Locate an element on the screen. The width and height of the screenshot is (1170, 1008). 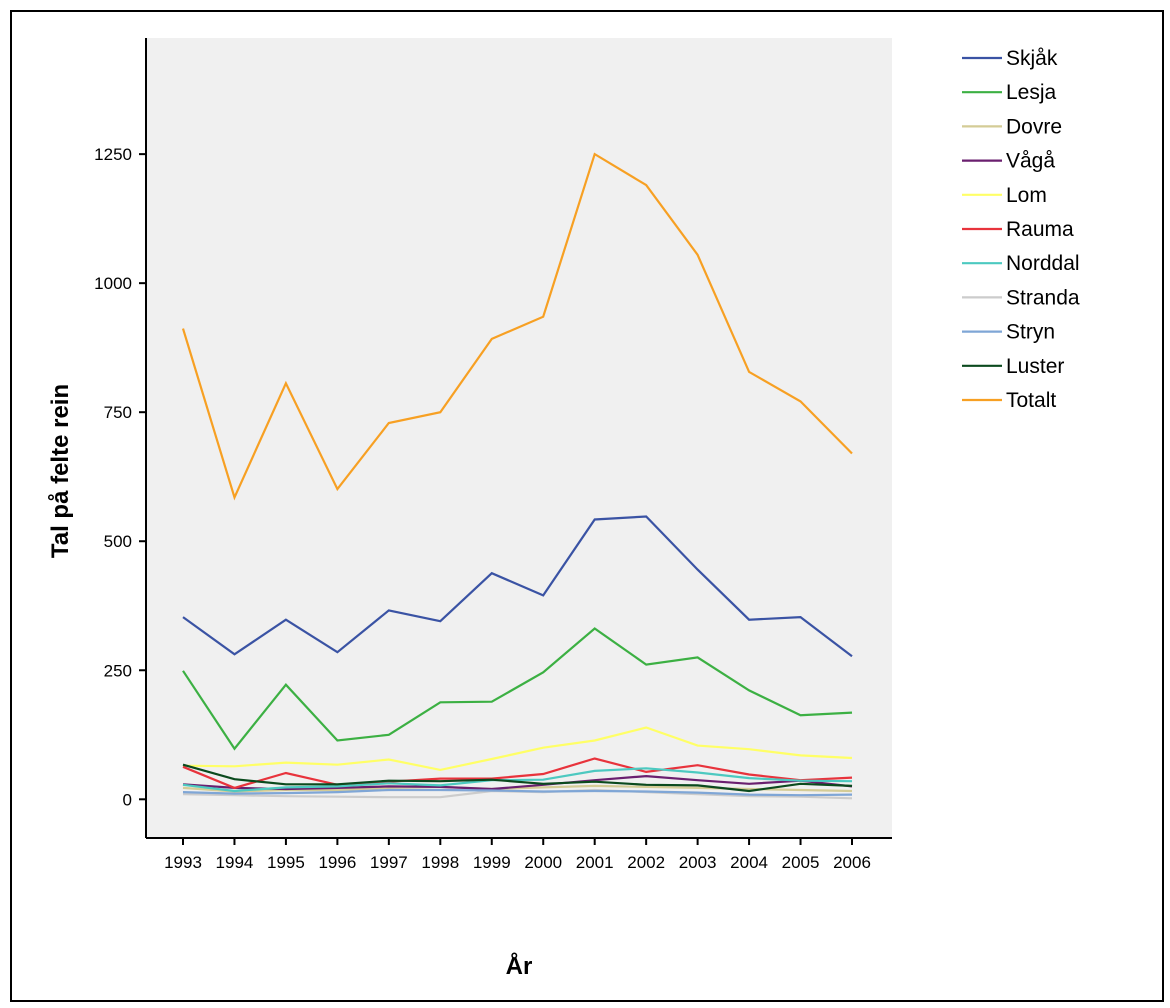
x-tick-label: 2000 is located at coordinates (543, 862).